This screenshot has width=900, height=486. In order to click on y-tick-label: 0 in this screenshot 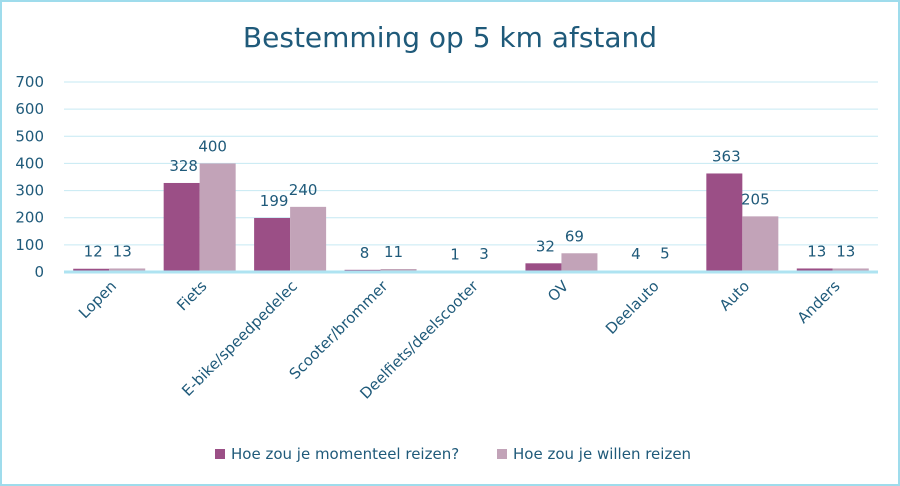, I will do `click(39, 272)`.